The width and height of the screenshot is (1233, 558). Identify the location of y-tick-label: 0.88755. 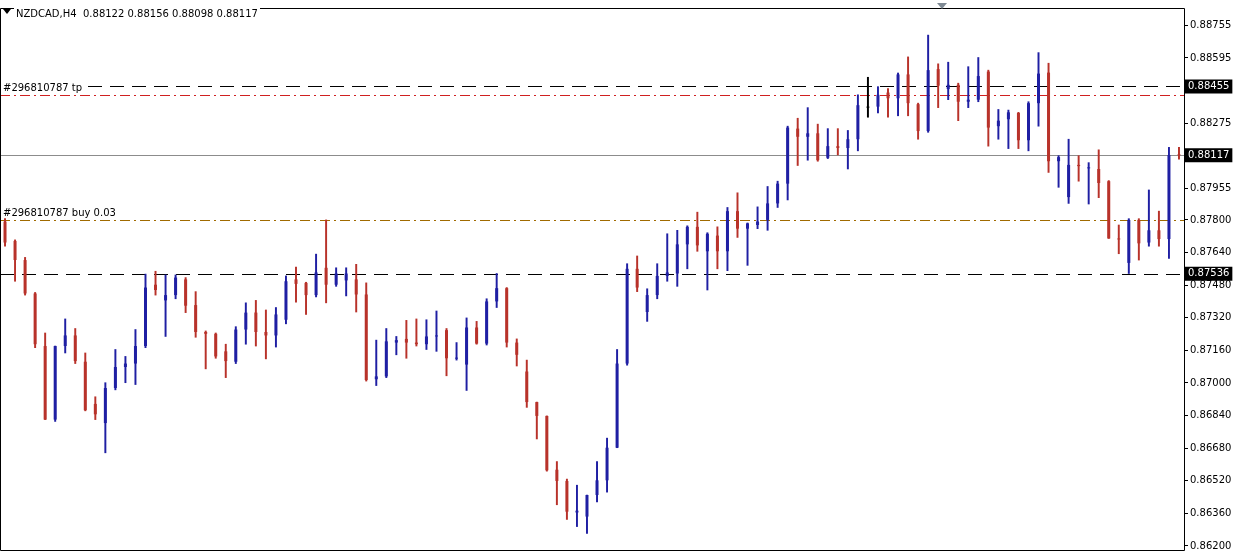
(1211, 24).